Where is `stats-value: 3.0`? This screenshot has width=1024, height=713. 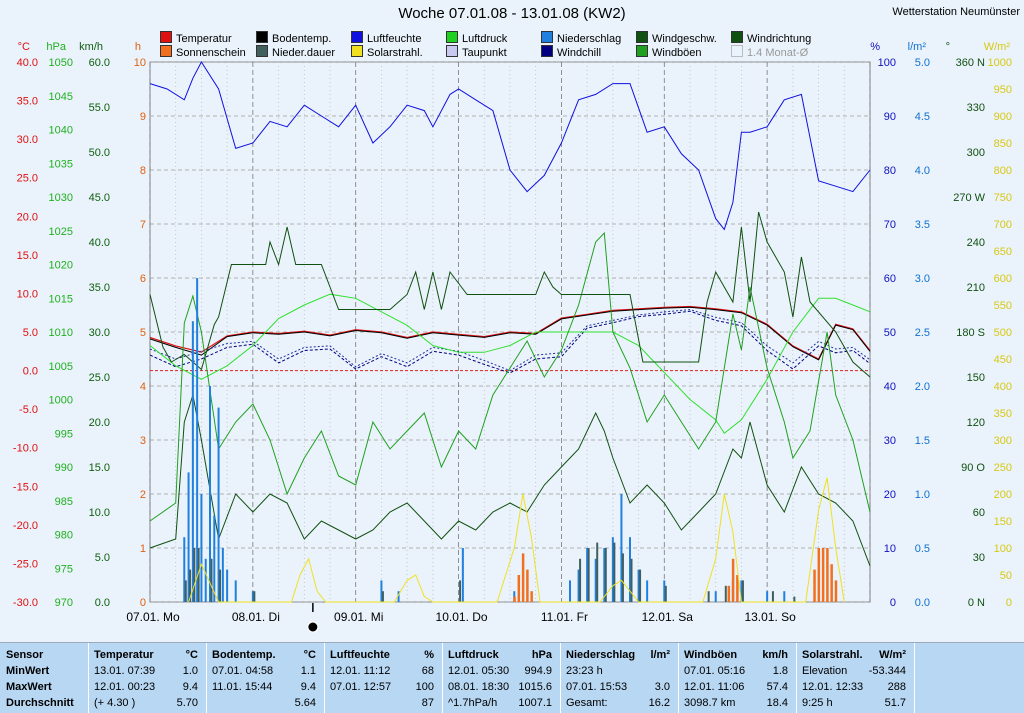
stats-value: 3.0 is located at coordinates (662, 687).